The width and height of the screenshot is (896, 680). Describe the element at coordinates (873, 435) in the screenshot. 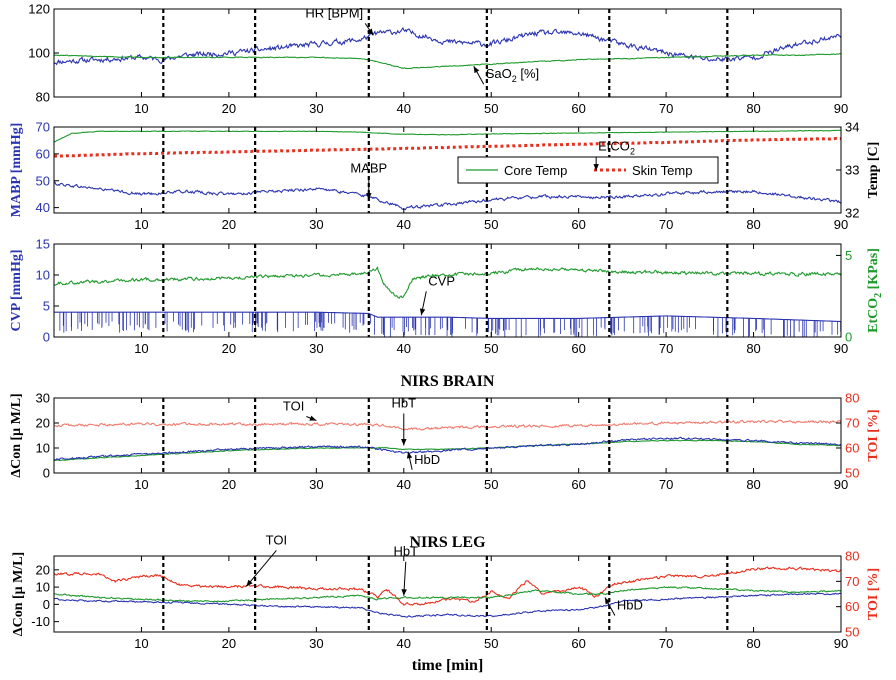

I see `y2-axis-label: TOI [%]` at that location.